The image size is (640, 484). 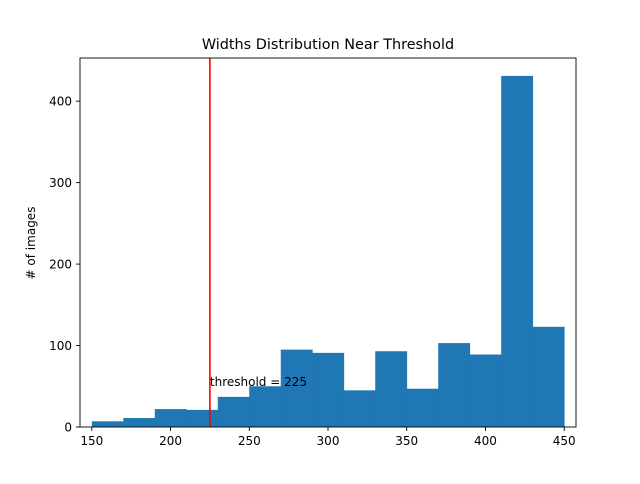 What do you see at coordinates (249, 441) in the screenshot?
I see `x-tick-label: 250` at bounding box center [249, 441].